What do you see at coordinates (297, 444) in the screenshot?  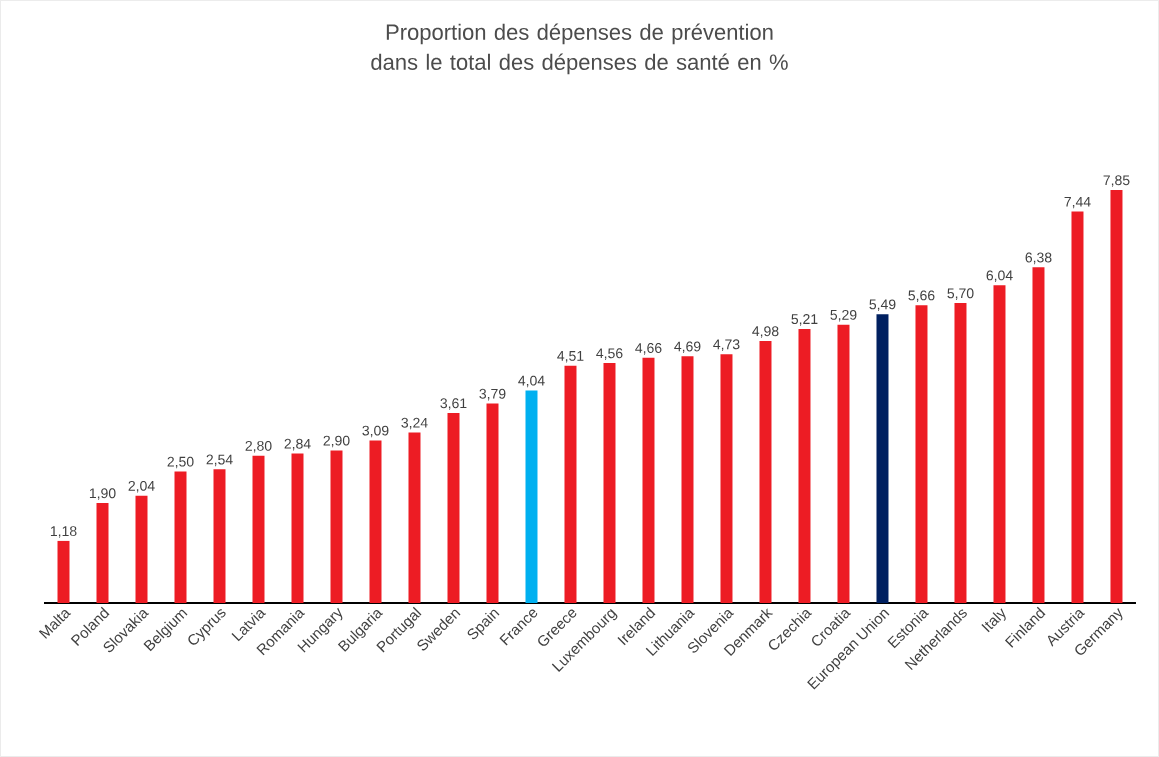 I see `data-label: 2,84` at bounding box center [297, 444].